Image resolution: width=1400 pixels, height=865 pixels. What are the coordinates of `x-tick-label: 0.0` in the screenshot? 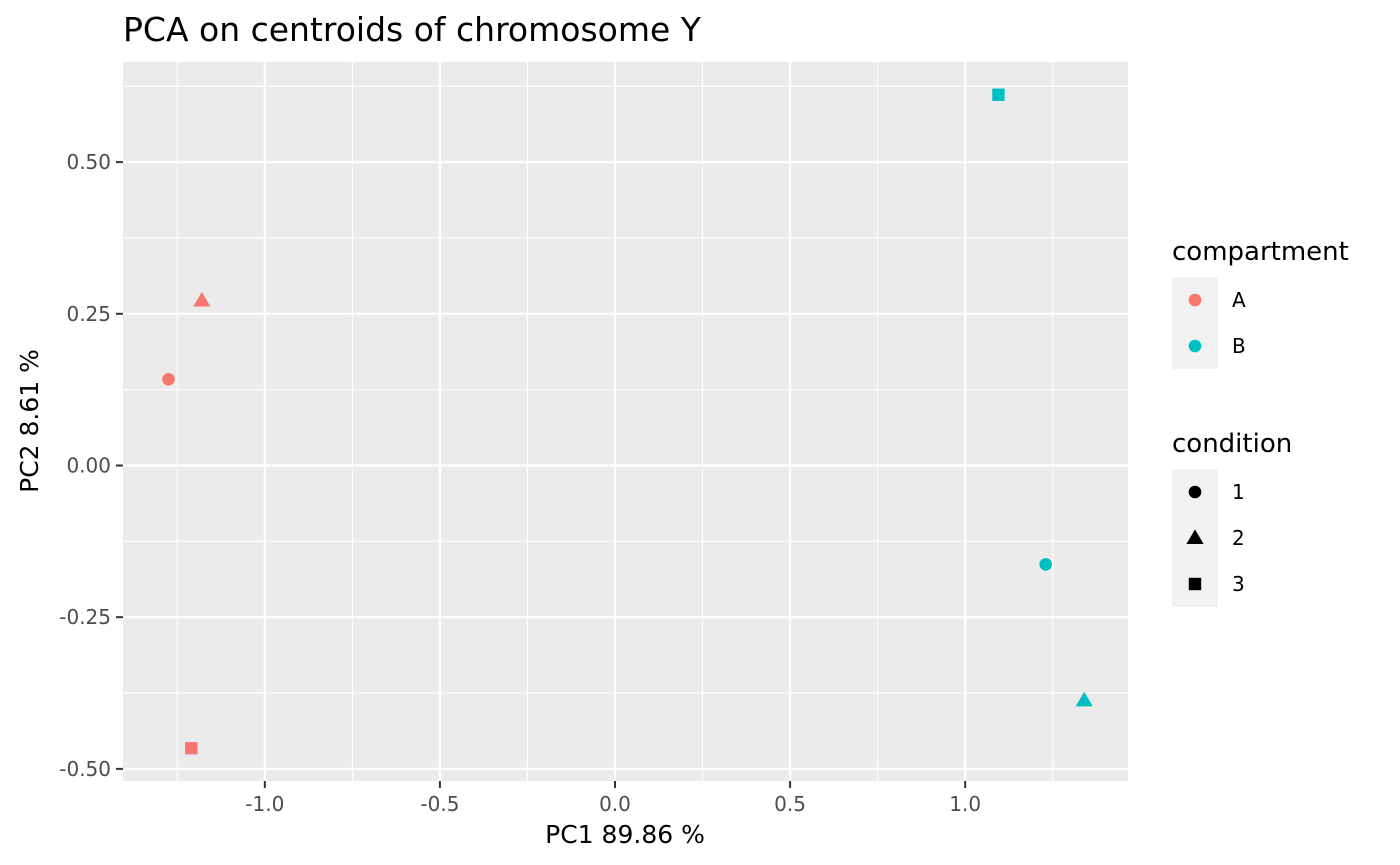 It's located at (615, 804).